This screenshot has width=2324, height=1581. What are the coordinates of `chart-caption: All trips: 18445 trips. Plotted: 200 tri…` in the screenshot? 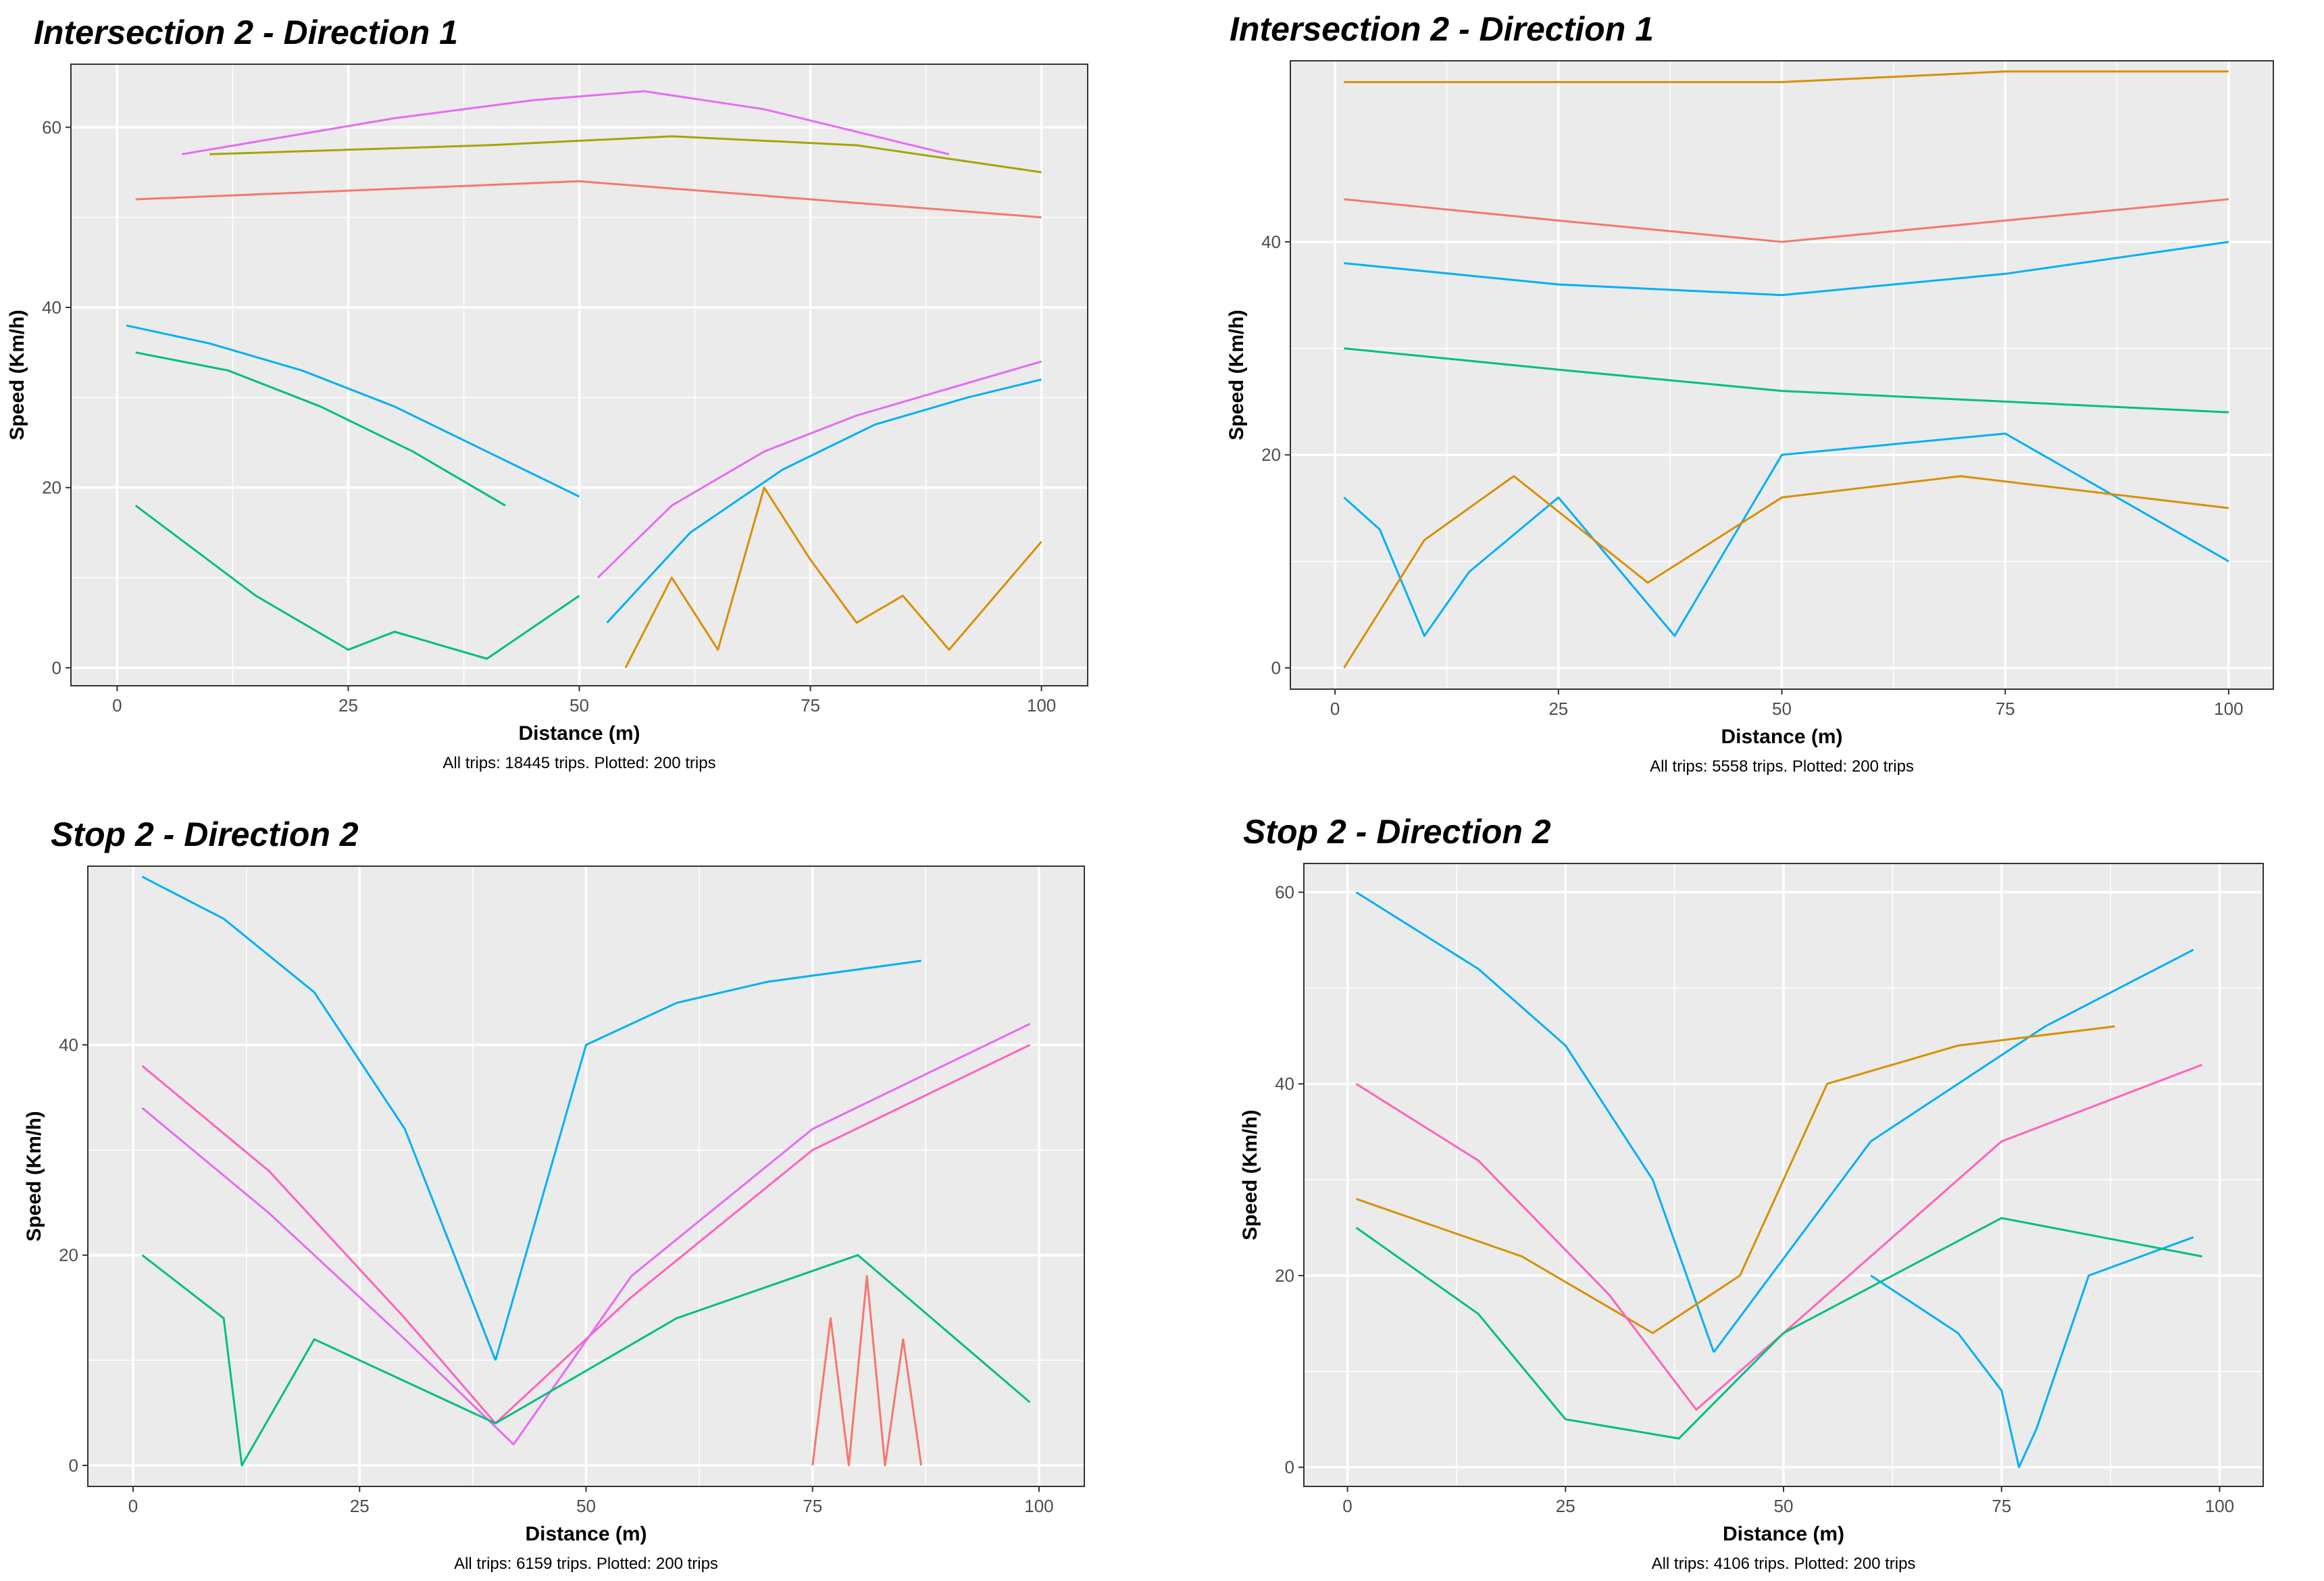 It's located at (579, 763).